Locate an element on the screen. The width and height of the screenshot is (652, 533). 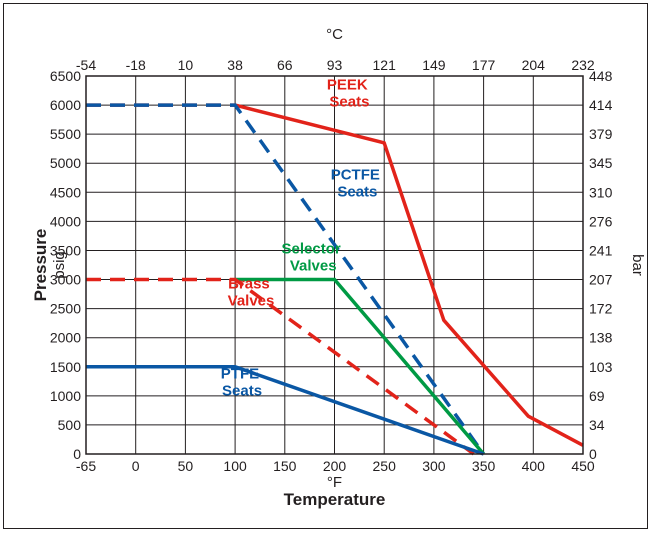
y-tick-label-4: 2000 is located at coordinates (65, 338).